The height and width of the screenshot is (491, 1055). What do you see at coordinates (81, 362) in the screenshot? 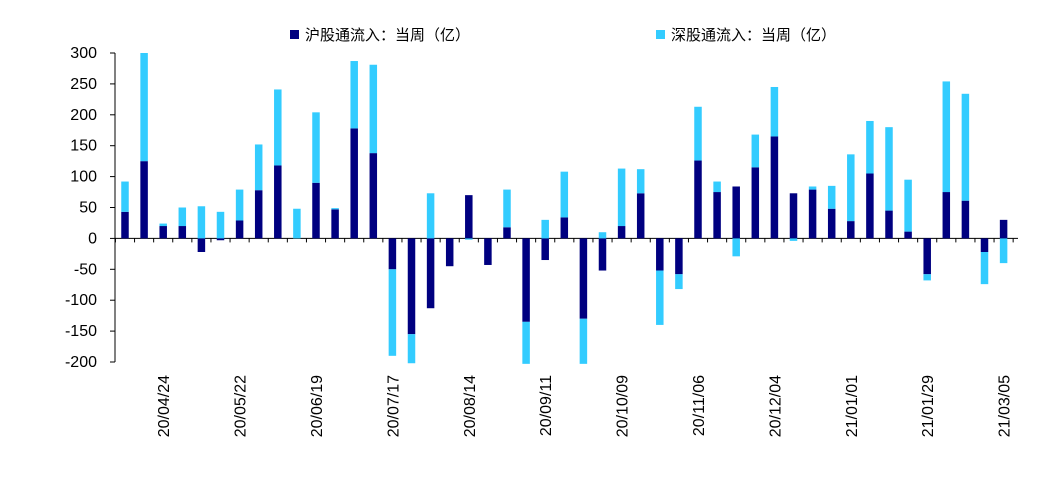
I see `y-tick-label: -200` at bounding box center [81, 362].